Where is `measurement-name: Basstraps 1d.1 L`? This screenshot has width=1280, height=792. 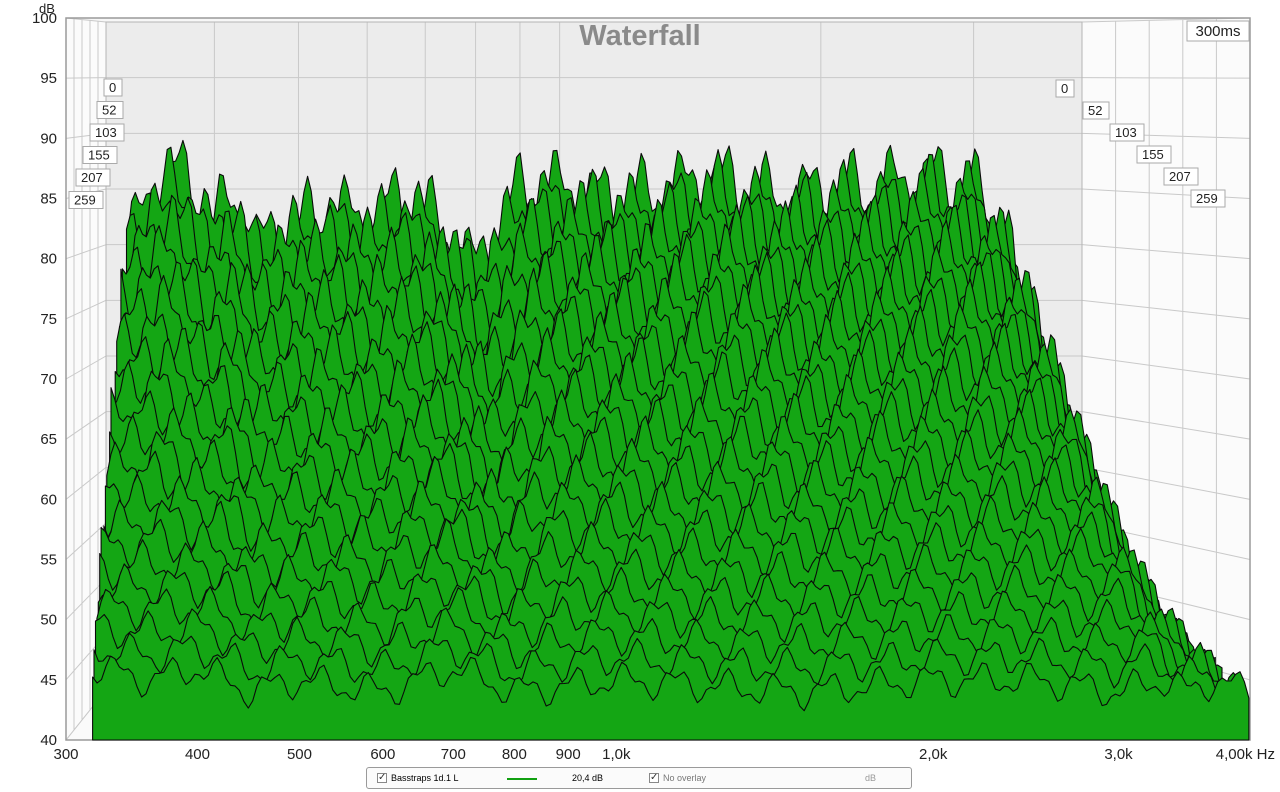
measurement-name: Basstraps 1d.1 L is located at coordinates (425, 778).